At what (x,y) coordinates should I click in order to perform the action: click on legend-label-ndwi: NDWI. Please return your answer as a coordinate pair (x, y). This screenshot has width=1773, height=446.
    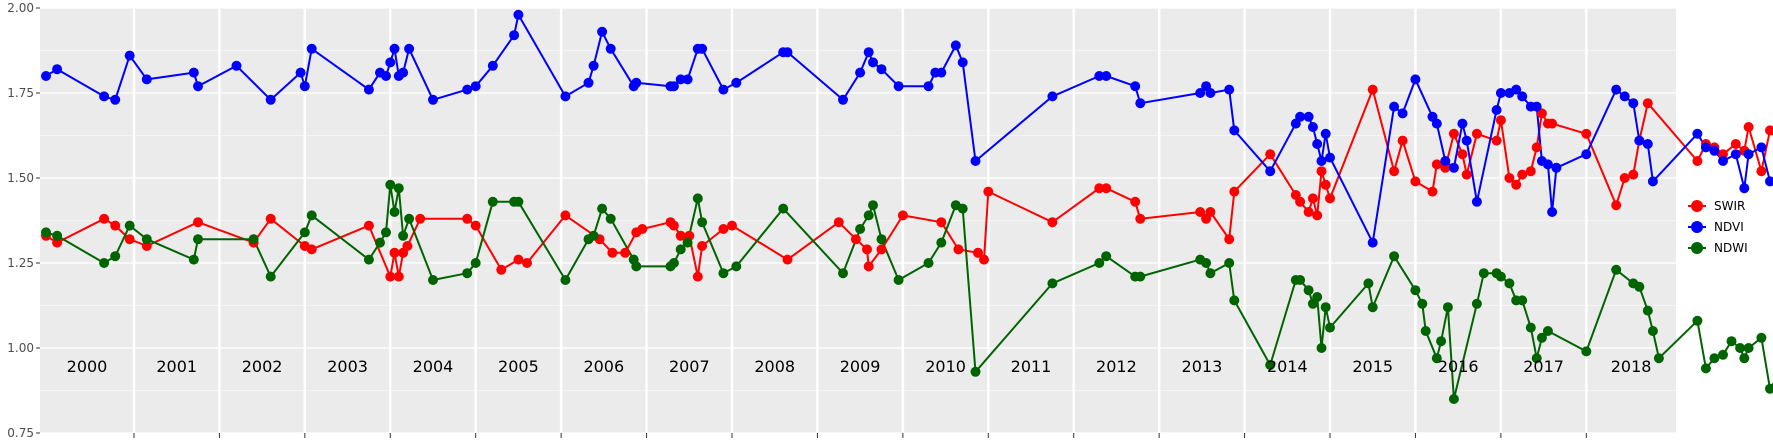
    Looking at the image, I should click on (1731, 248).